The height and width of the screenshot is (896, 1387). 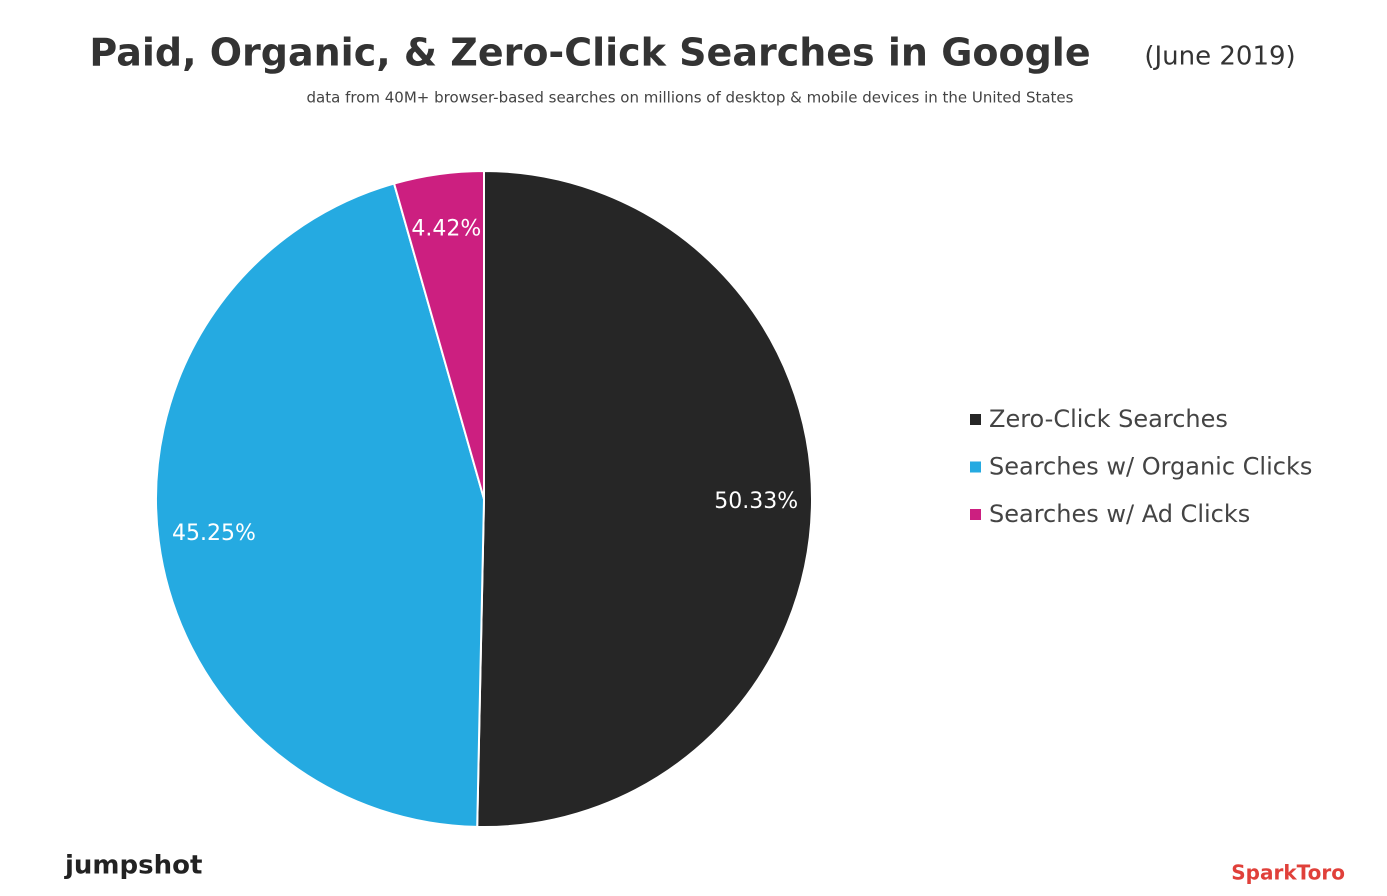 What do you see at coordinates (1108, 419) in the screenshot?
I see `legend-label: Zero-Click Searches` at bounding box center [1108, 419].